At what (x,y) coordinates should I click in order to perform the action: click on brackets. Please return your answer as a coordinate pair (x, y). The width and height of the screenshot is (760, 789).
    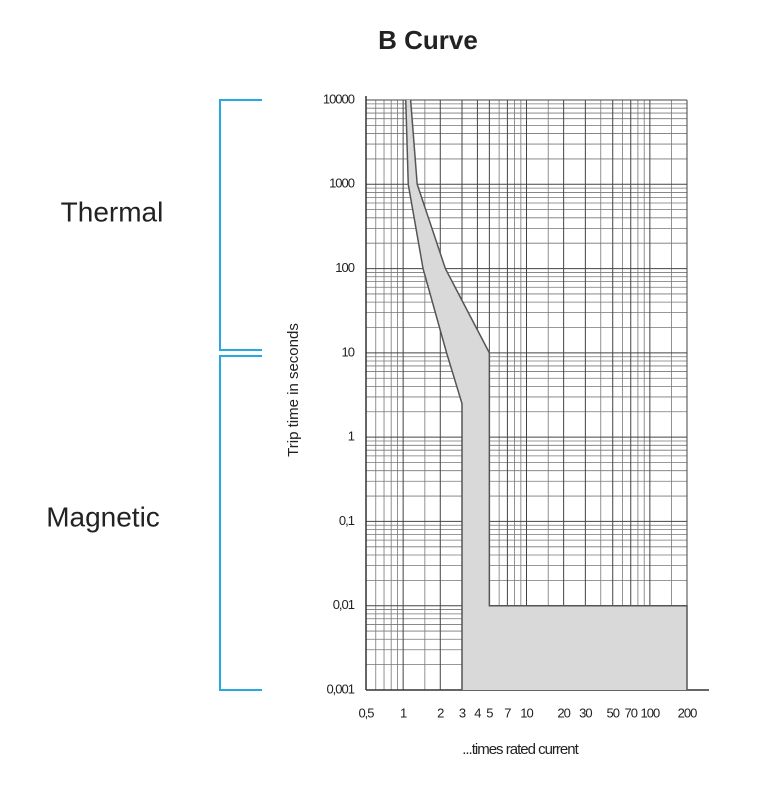
    Looking at the image, I should click on (240, 395).